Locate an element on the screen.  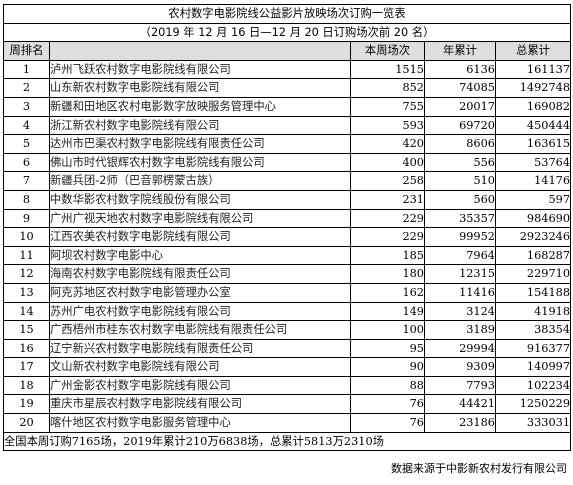
cinema-name-cell: 海南农村数字电影院线有限责任公司 is located at coordinates (200, 274).